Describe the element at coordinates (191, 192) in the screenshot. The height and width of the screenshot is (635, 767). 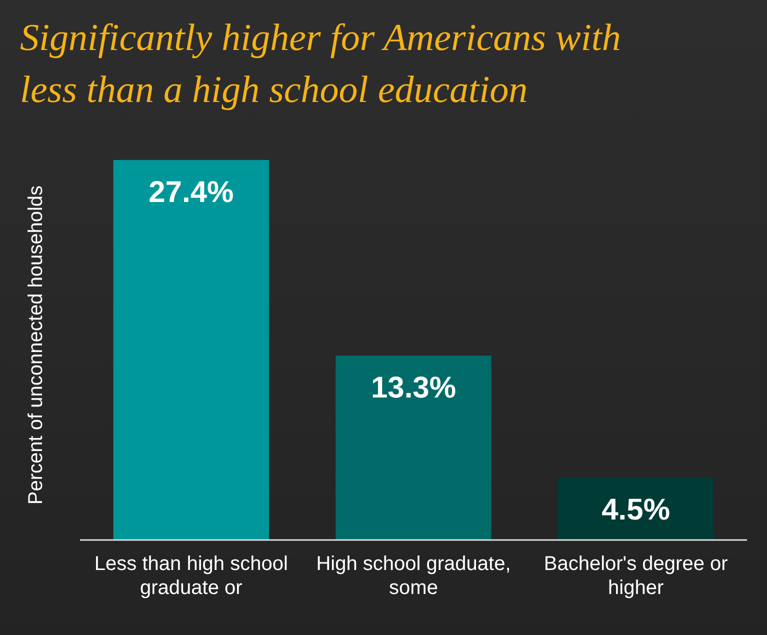
I see `data-label: 27.4%` at that location.